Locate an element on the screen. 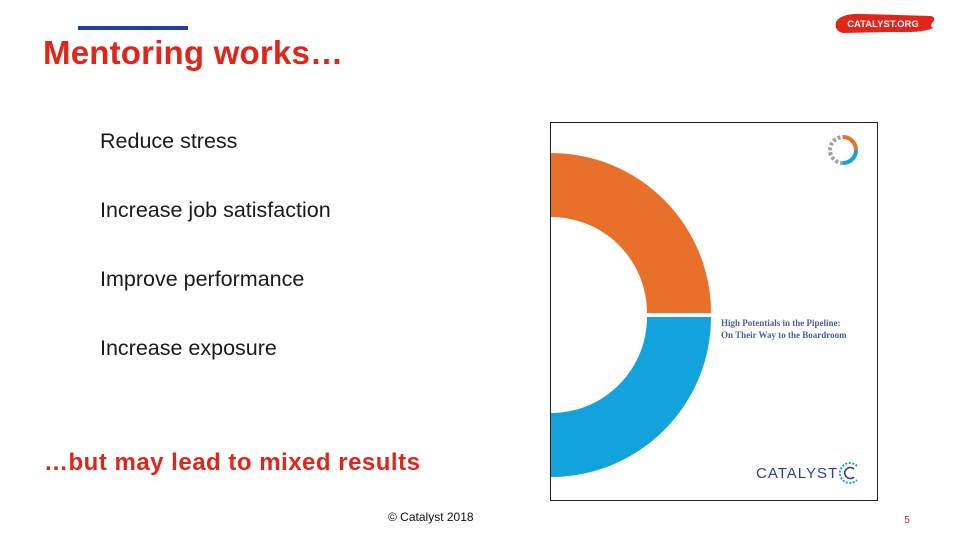  logo-brush-icon is located at coordinates (885, 23).